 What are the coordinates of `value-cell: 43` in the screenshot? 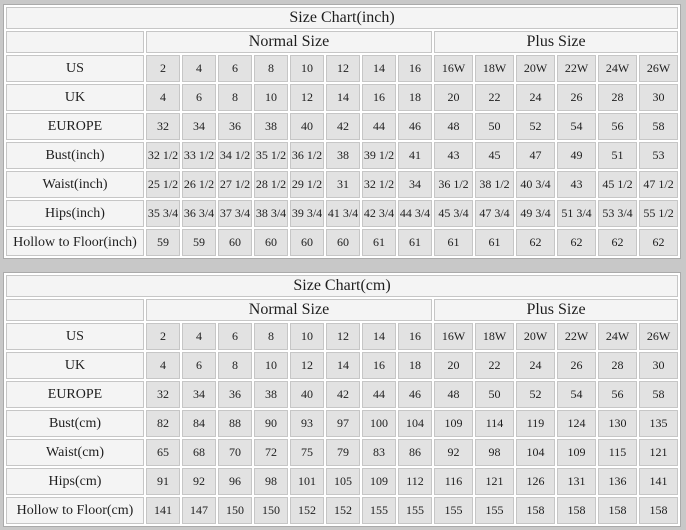 It's located at (453, 155).